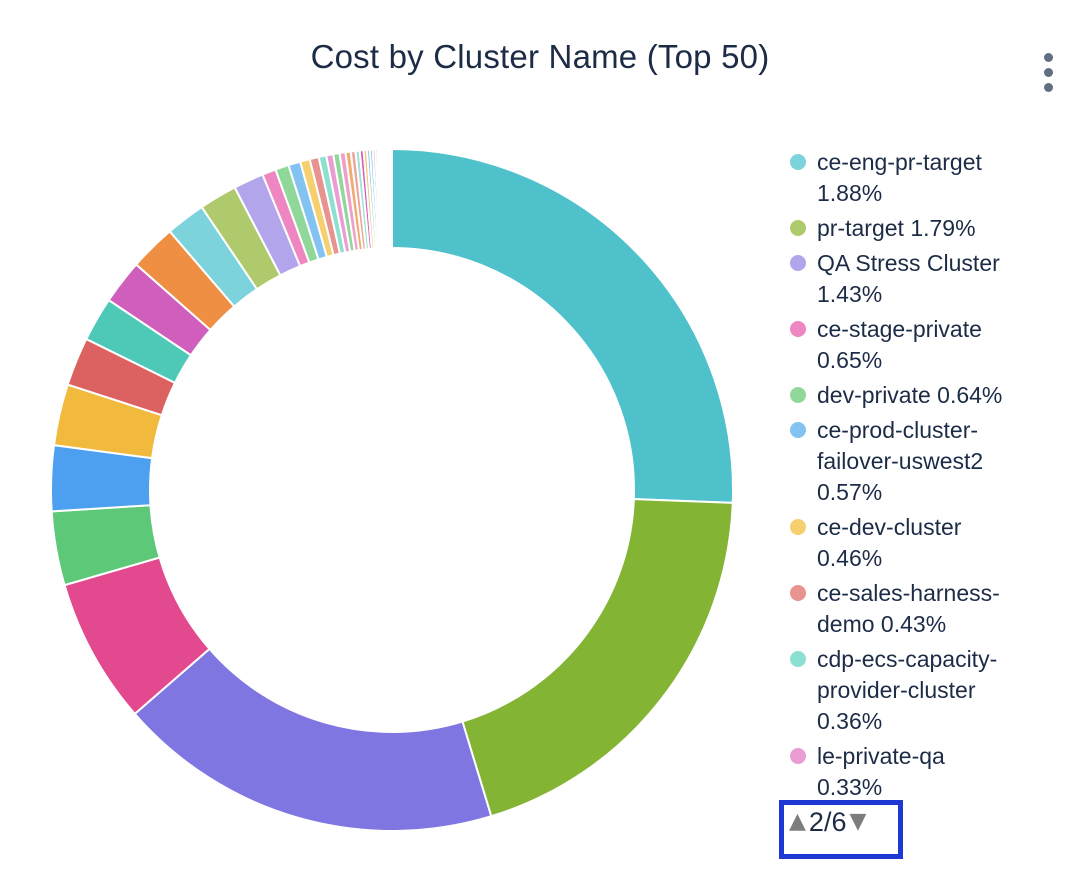 Image resolution: width=1080 pixels, height=882 pixels. What do you see at coordinates (907, 690) in the screenshot?
I see `legend-label: cdp-ecs-capacity-provider-cluster 0.36%` at bounding box center [907, 690].